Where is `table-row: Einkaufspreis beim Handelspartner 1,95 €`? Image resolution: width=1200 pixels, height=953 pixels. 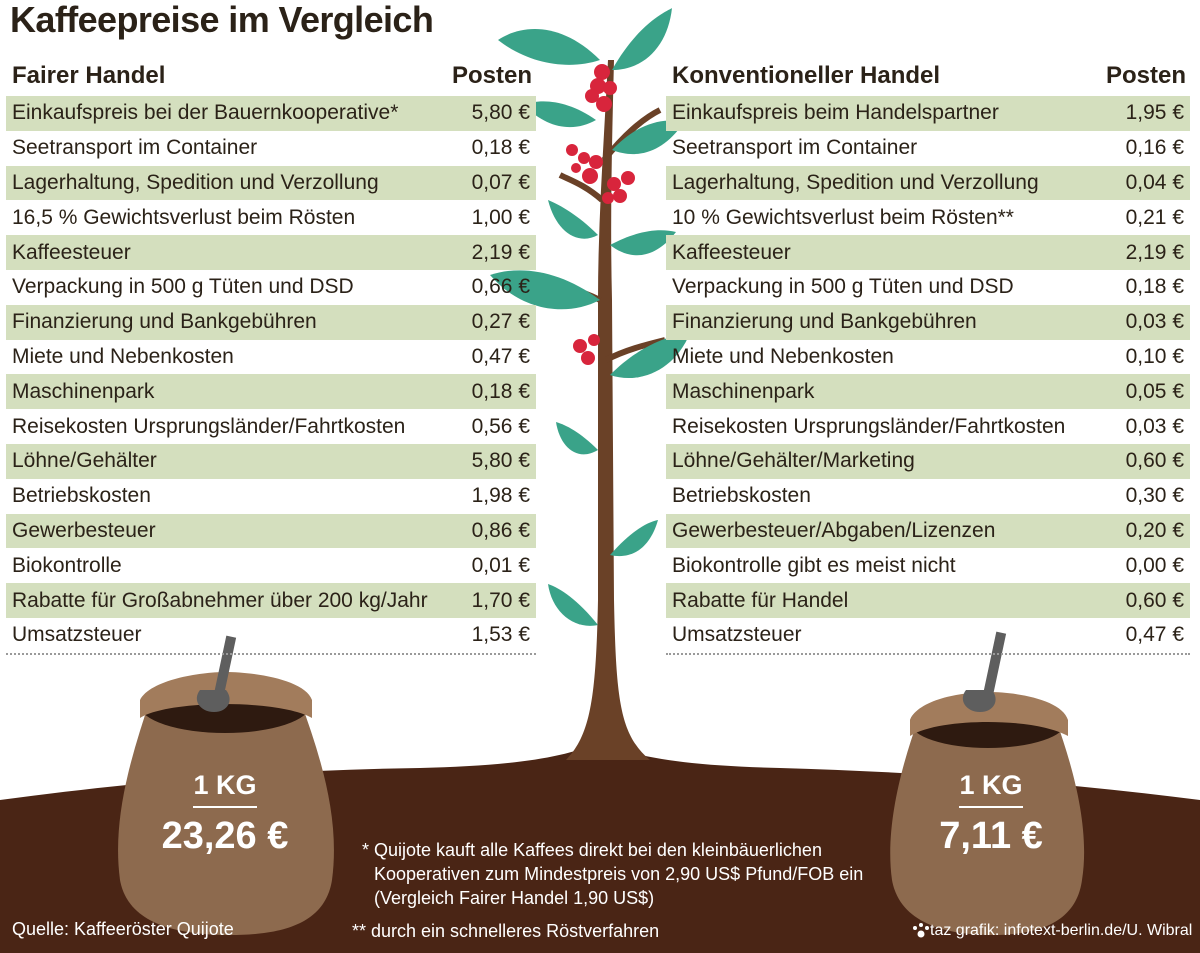 table-row: Einkaufspreis beim Handelspartner 1,95 € is located at coordinates (928, 113).